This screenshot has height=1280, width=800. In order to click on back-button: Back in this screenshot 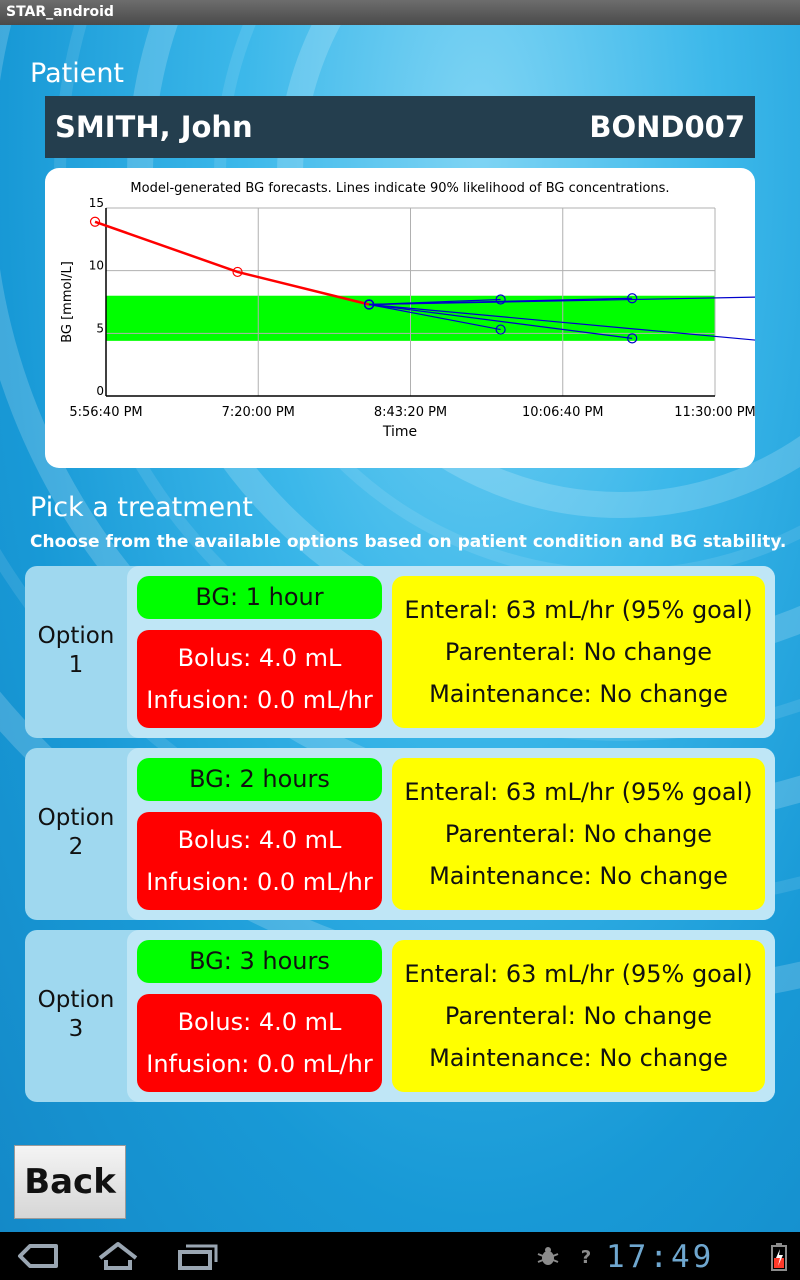, I will do `click(70, 1182)`.